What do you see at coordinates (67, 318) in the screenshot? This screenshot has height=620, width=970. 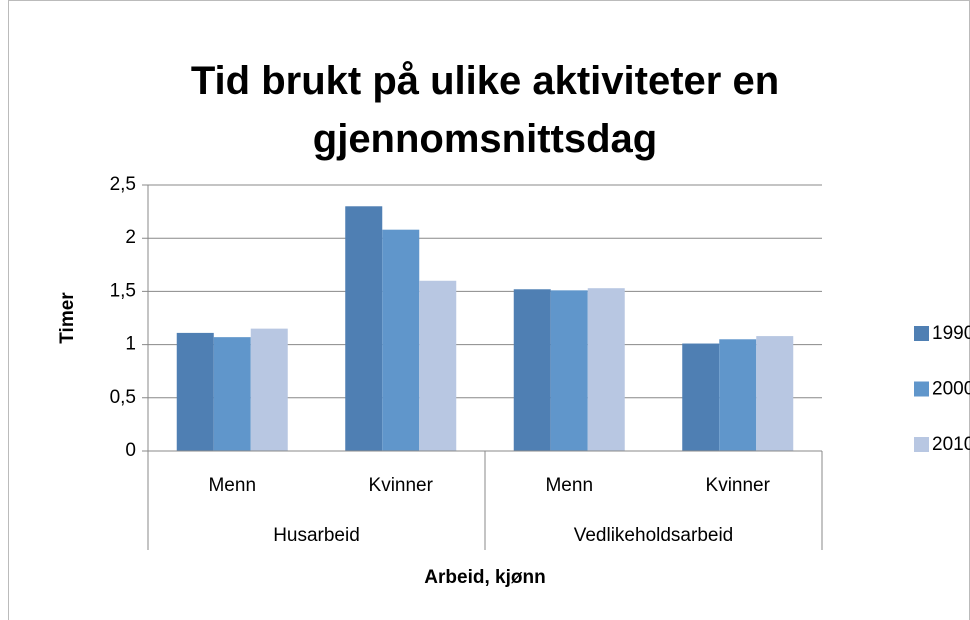 I see `y-axis-label: Timer` at bounding box center [67, 318].